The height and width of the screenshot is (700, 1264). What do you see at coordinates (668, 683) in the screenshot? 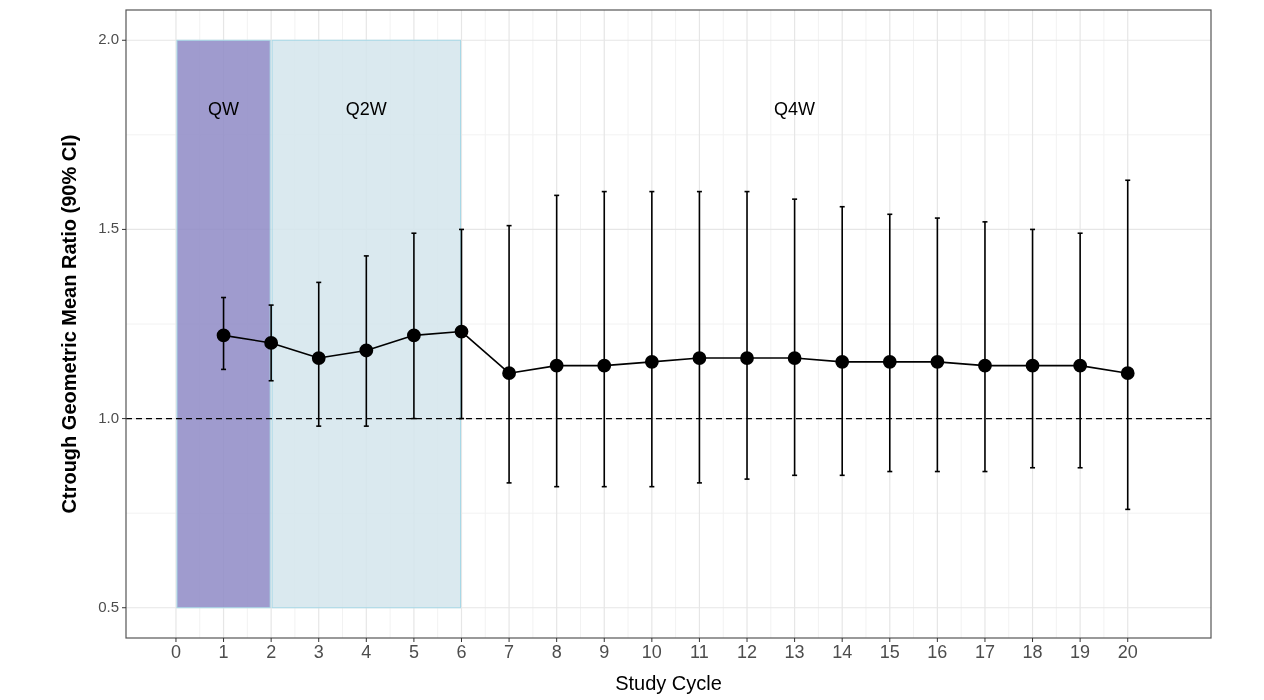
I see `x-axis-title: Study Cycle` at bounding box center [668, 683].